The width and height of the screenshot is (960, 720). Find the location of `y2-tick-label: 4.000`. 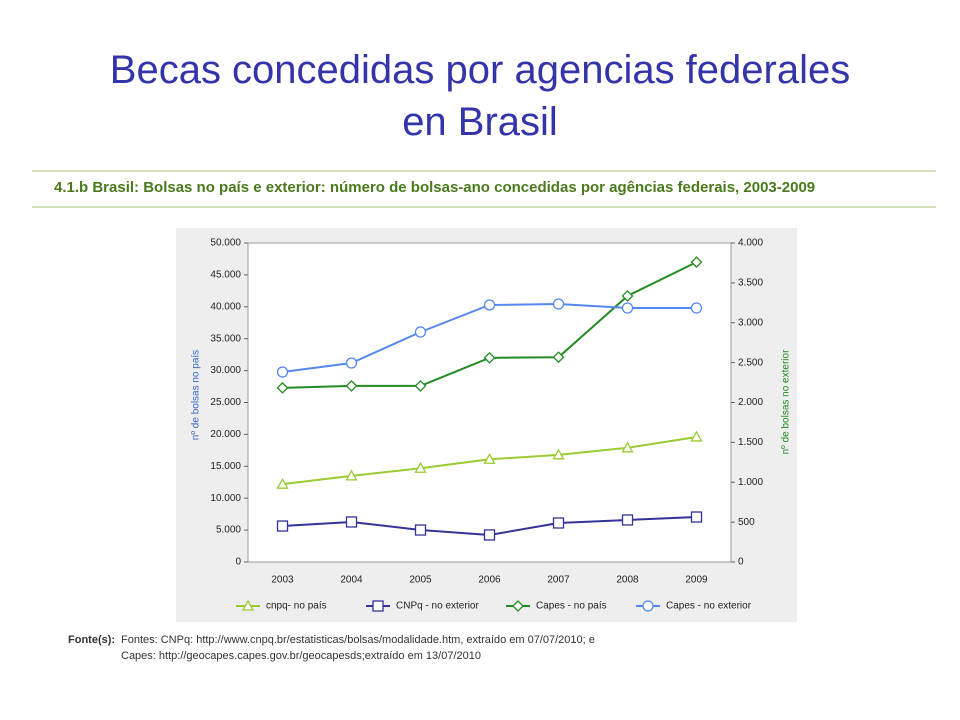

y2-tick-label: 4.000 is located at coordinates (750, 243).